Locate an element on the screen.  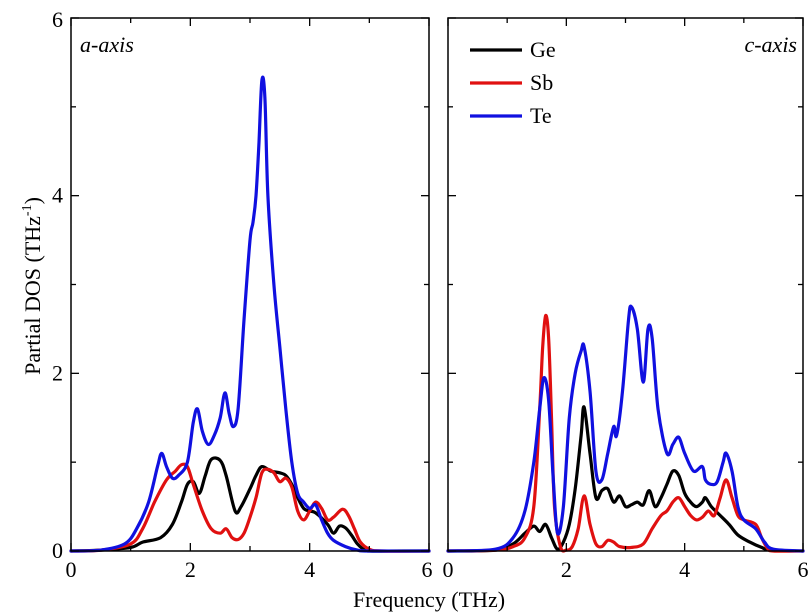
x-axis-label: Frequency (THz) is located at coordinates (429, 599).